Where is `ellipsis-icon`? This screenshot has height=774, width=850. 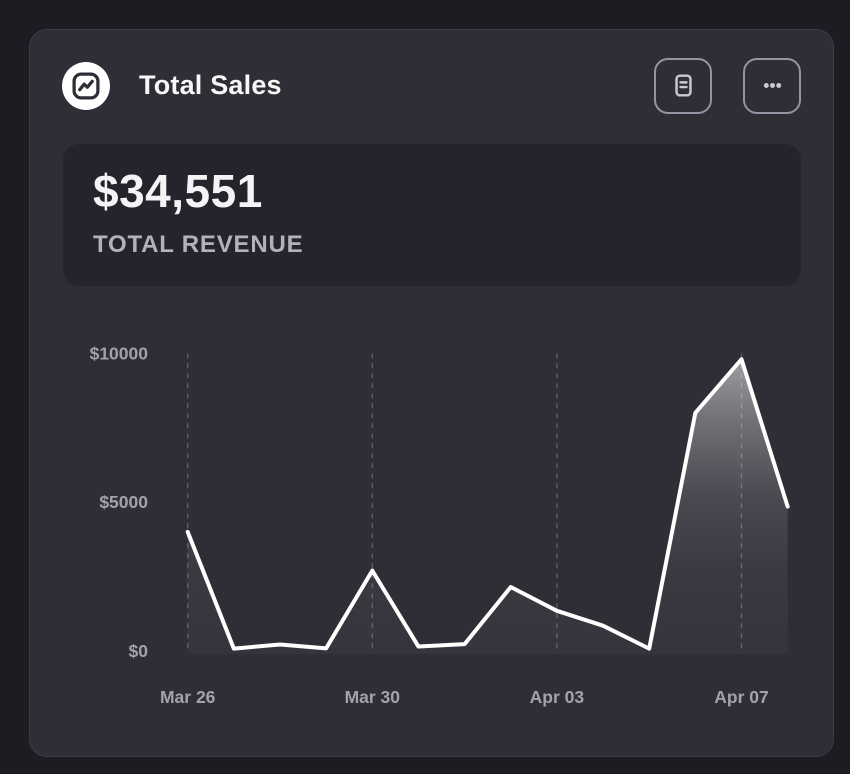
ellipsis-icon is located at coordinates (772, 85).